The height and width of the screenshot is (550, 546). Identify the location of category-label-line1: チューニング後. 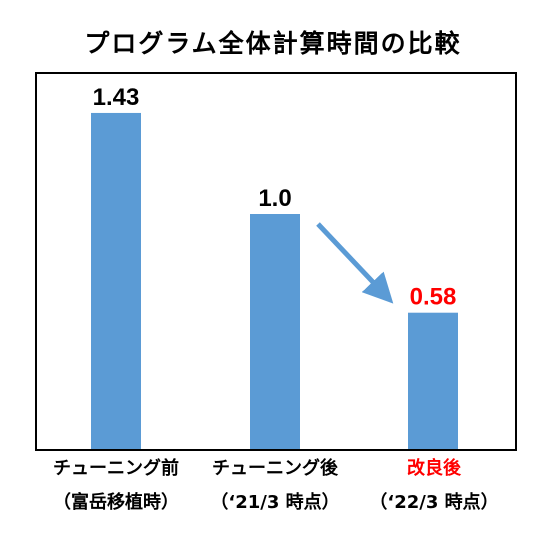
(275, 468).